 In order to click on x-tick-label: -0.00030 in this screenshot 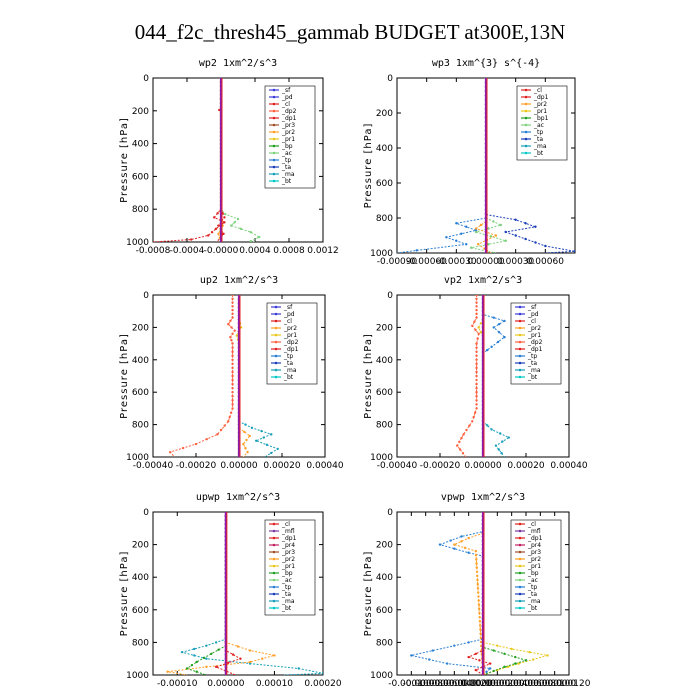, I will do `click(456, 262)`.